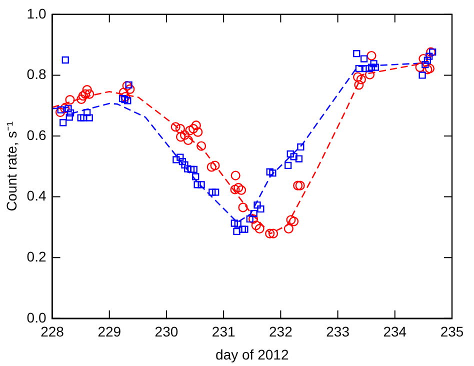 This screenshot has width=474, height=366. What do you see at coordinates (52, 332) in the screenshot?
I see `x-tick-label: 228` at bounding box center [52, 332].